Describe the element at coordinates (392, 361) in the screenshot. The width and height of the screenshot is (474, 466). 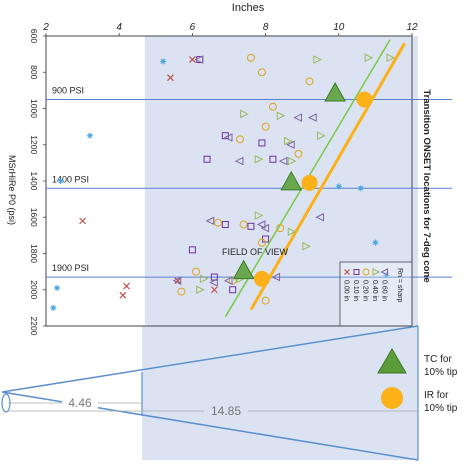
I see `tc-legend-marker` at that location.